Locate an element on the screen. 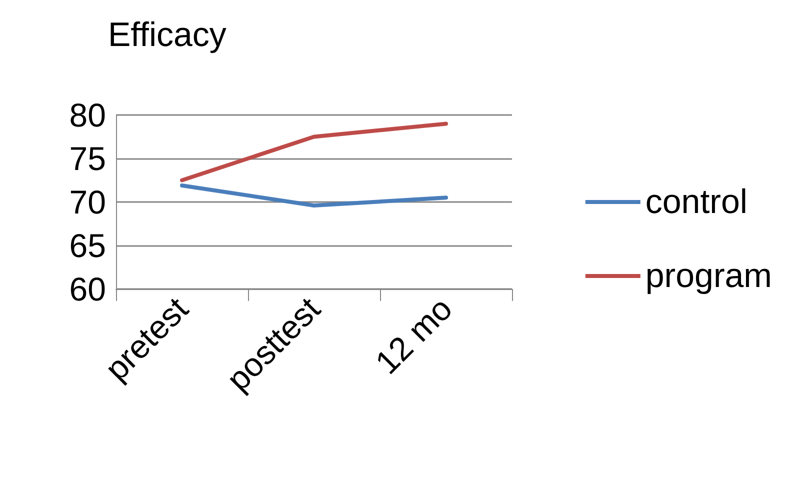 The height and width of the screenshot is (478, 790). legend-label: program is located at coordinates (708, 276).